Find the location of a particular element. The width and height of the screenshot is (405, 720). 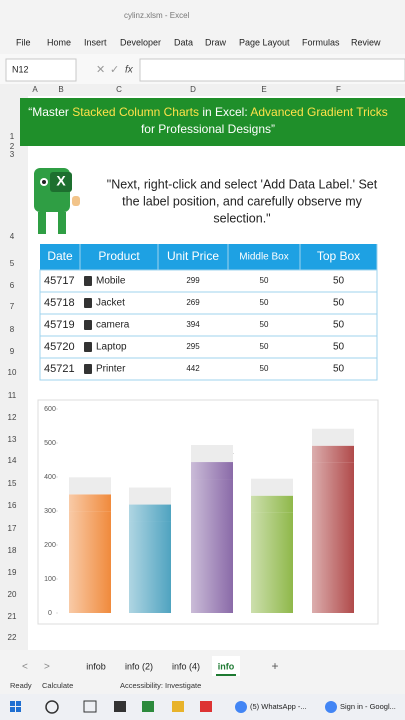

ribbon-tab: Review is located at coordinates (366, 42).